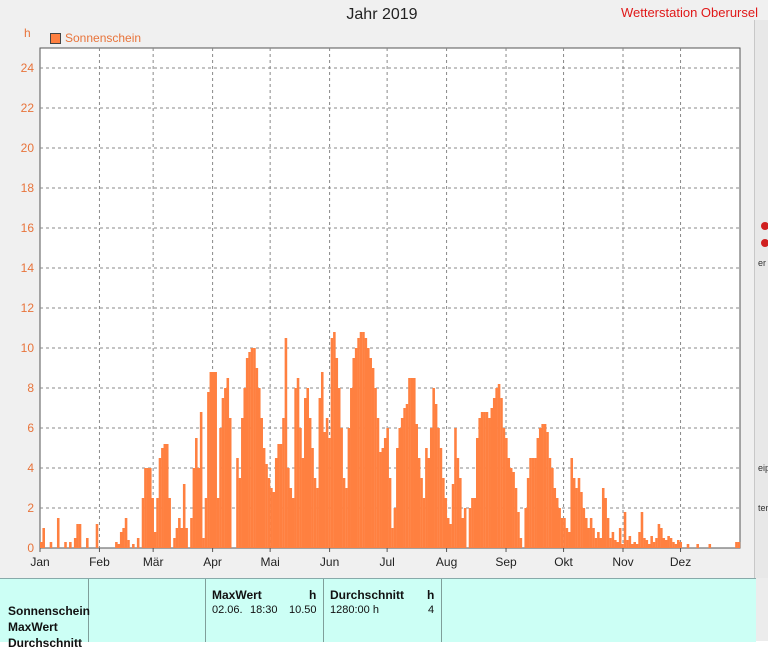  I want to click on durchschnitt-header: Durchschnitt, so click(367, 595).